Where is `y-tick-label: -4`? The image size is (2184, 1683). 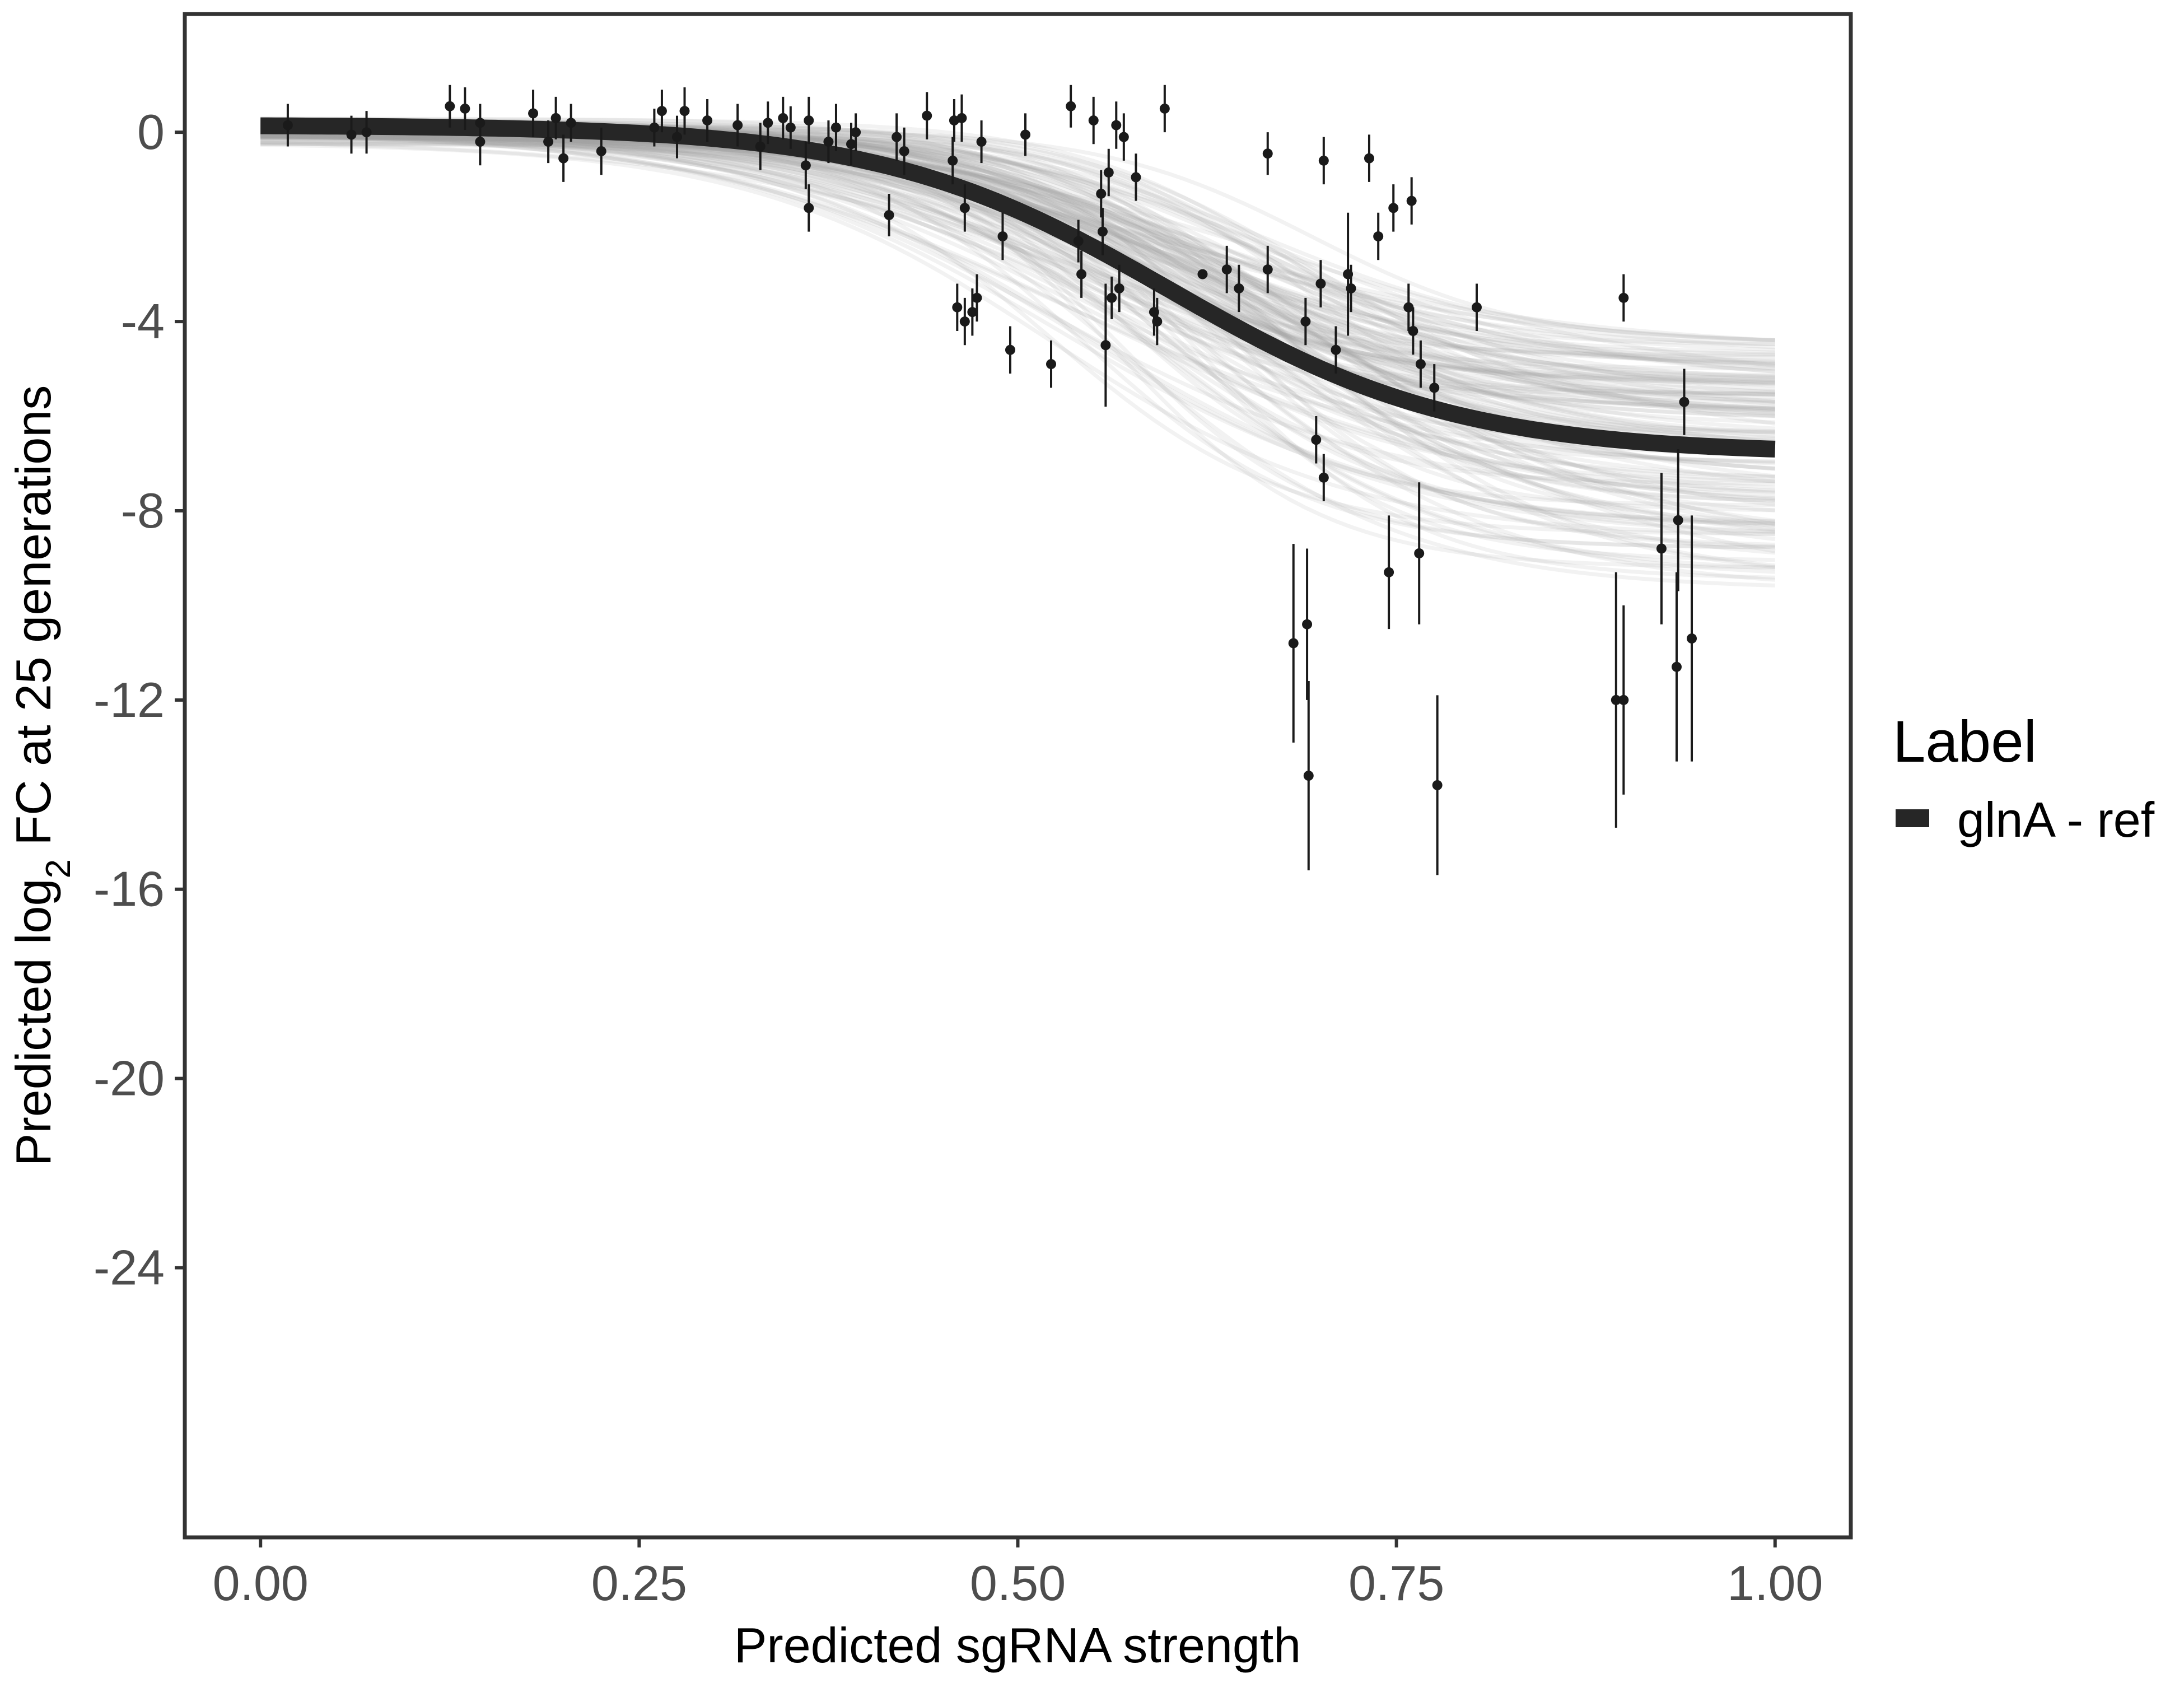
y-tick-label: -4 is located at coordinates (143, 321).